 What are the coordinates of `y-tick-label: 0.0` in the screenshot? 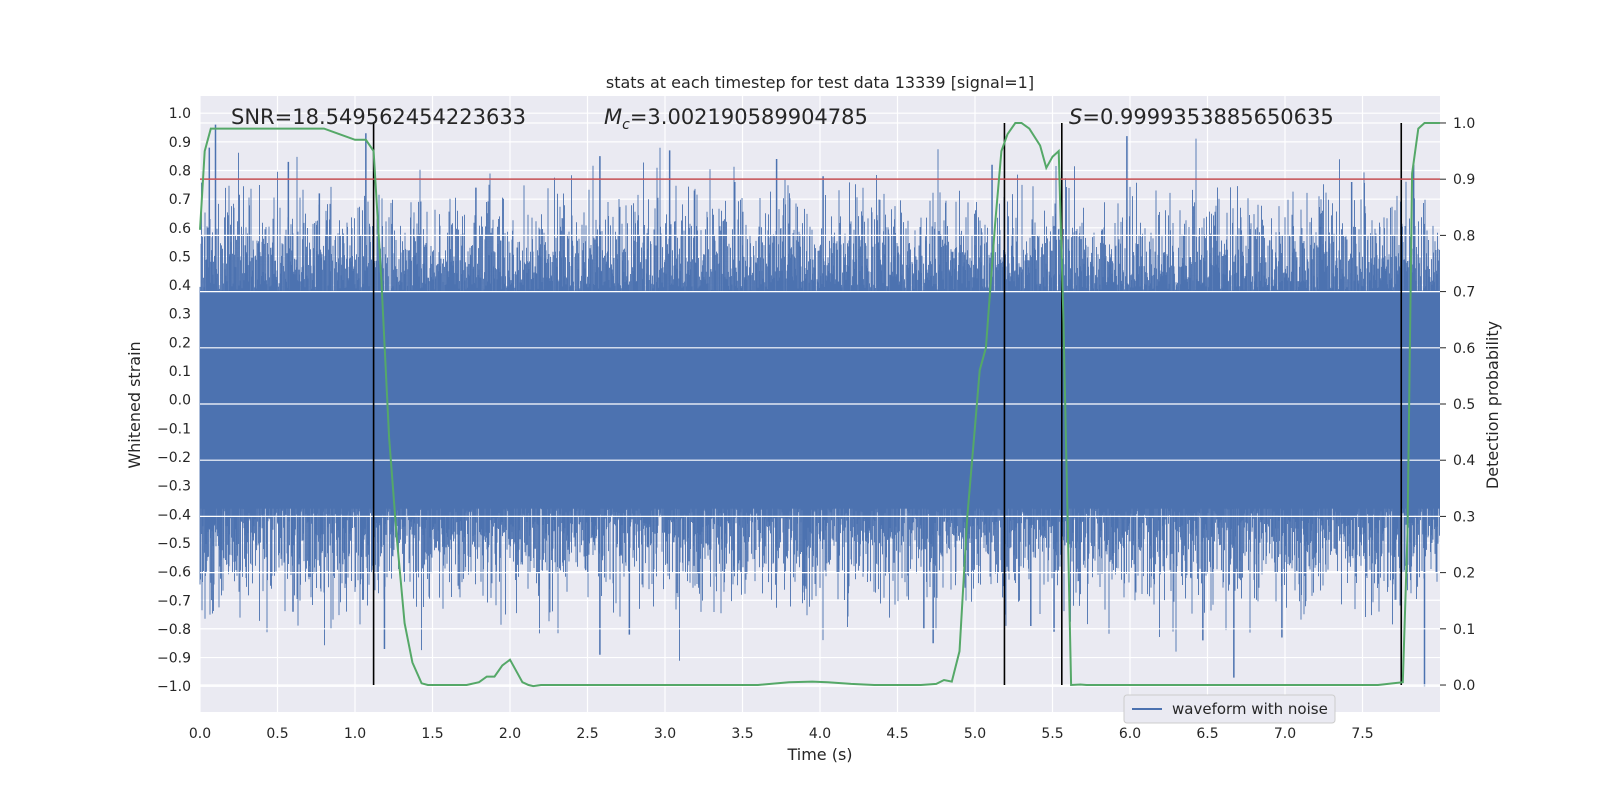 It's located at (180, 401).